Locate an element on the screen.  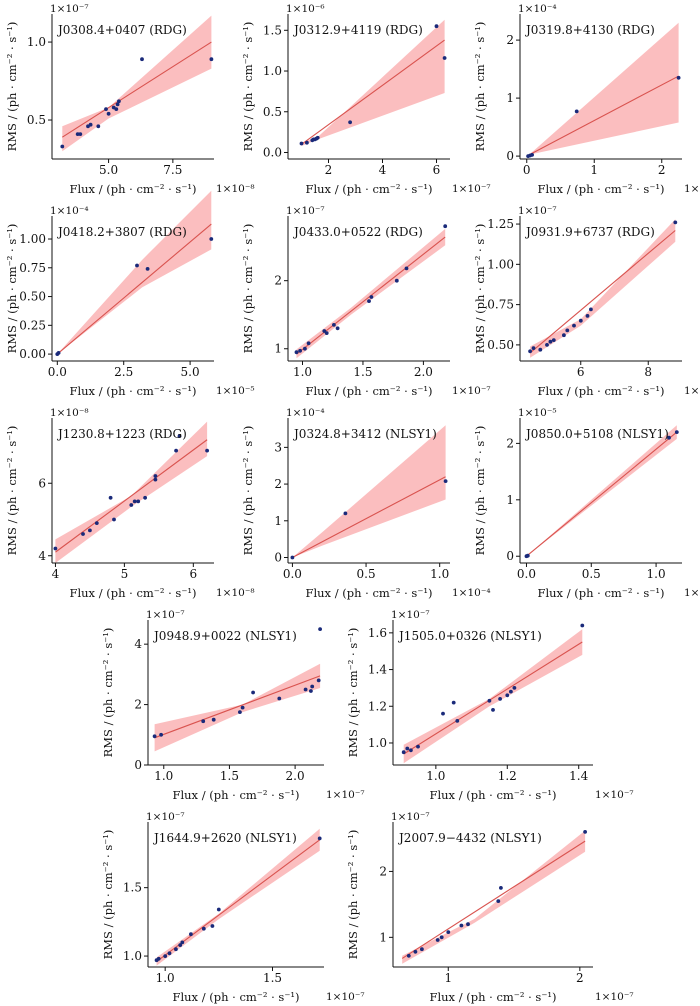
x-tick-label: 1.2 is located at coordinates (507, 776).